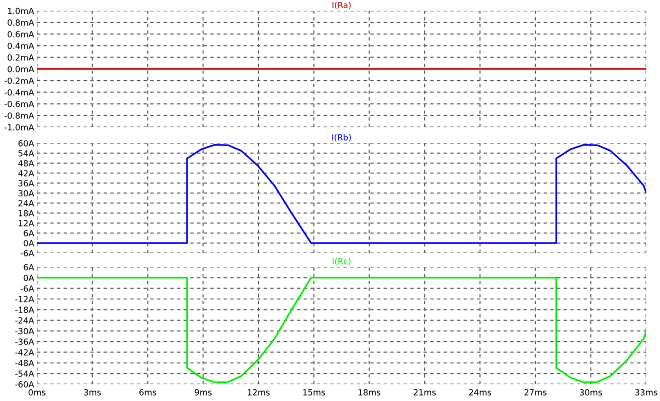 Image resolution: width=660 pixels, height=401 pixels. I want to click on x-tick-label: 21ms, so click(425, 392).